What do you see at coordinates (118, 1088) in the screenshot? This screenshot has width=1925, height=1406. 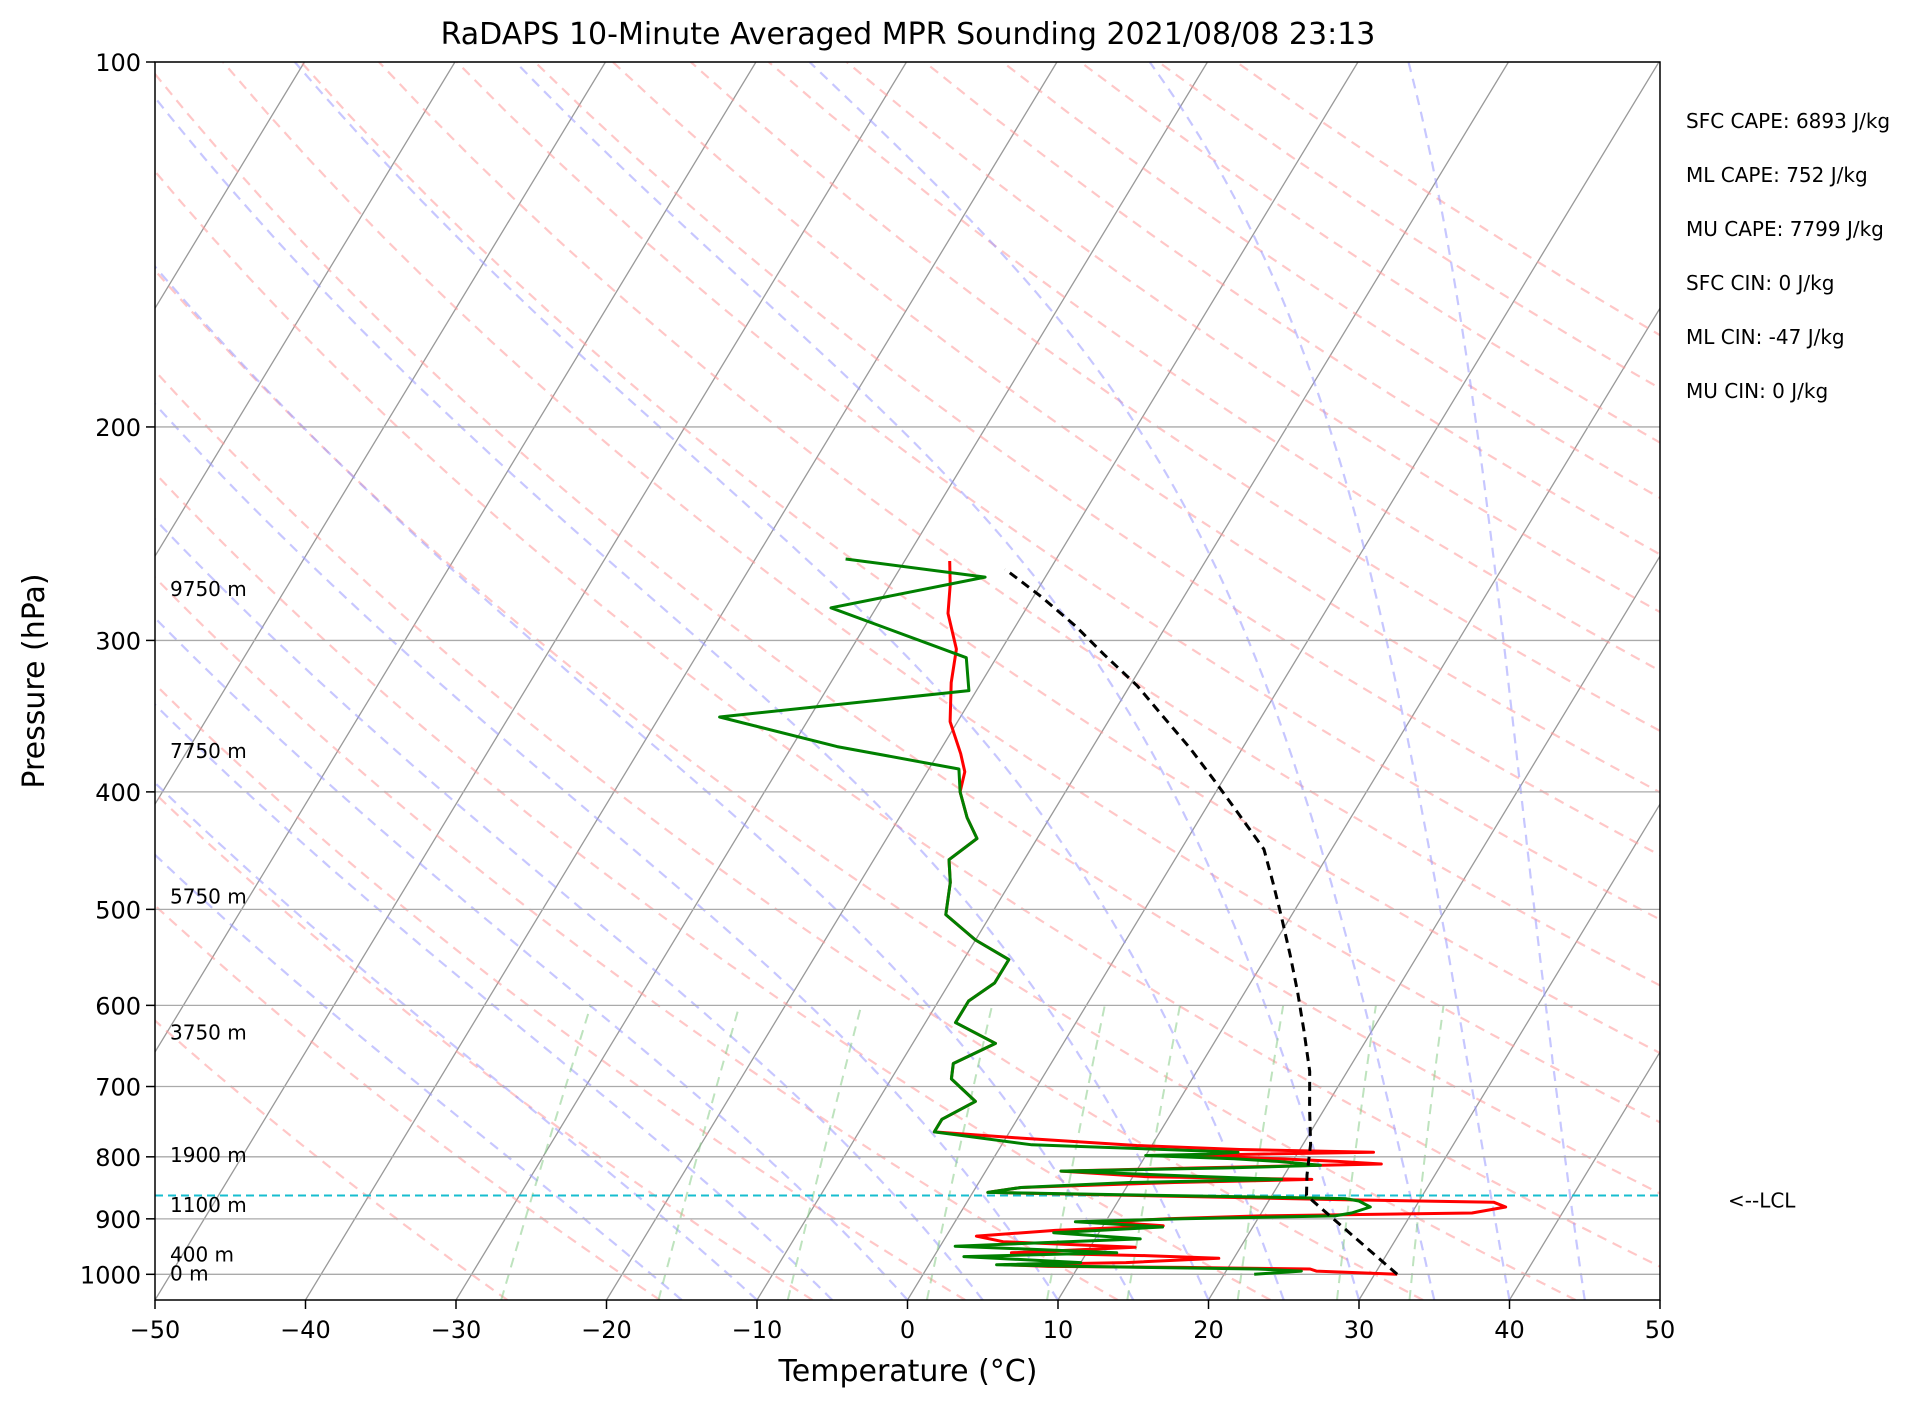 I see `y-tick-label: 700` at bounding box center [118, 1088].